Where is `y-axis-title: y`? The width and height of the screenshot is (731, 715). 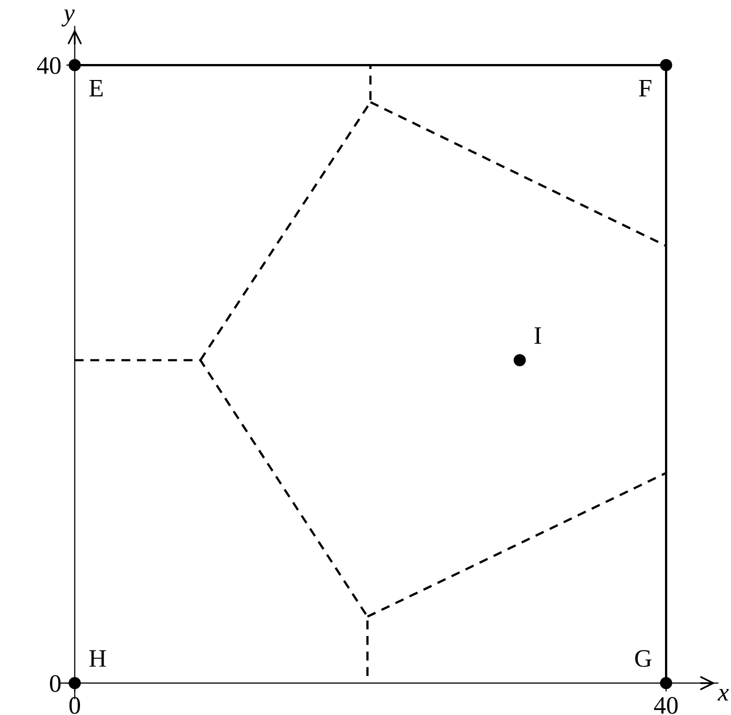 y-axis-title: y is located at coordinates (68, 18).